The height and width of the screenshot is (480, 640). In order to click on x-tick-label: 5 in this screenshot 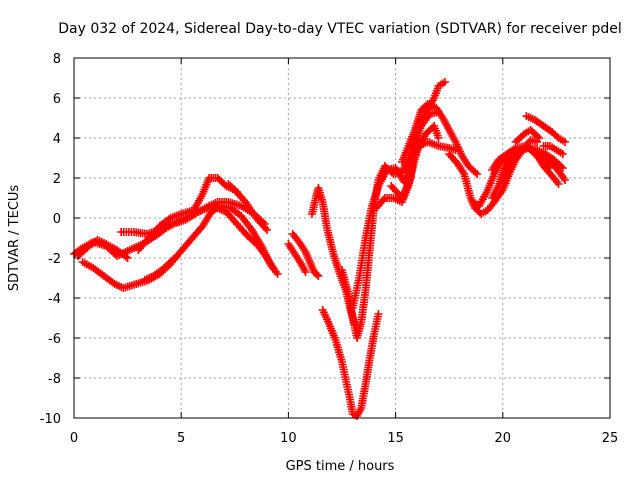, I will do `click(181, 438)`.